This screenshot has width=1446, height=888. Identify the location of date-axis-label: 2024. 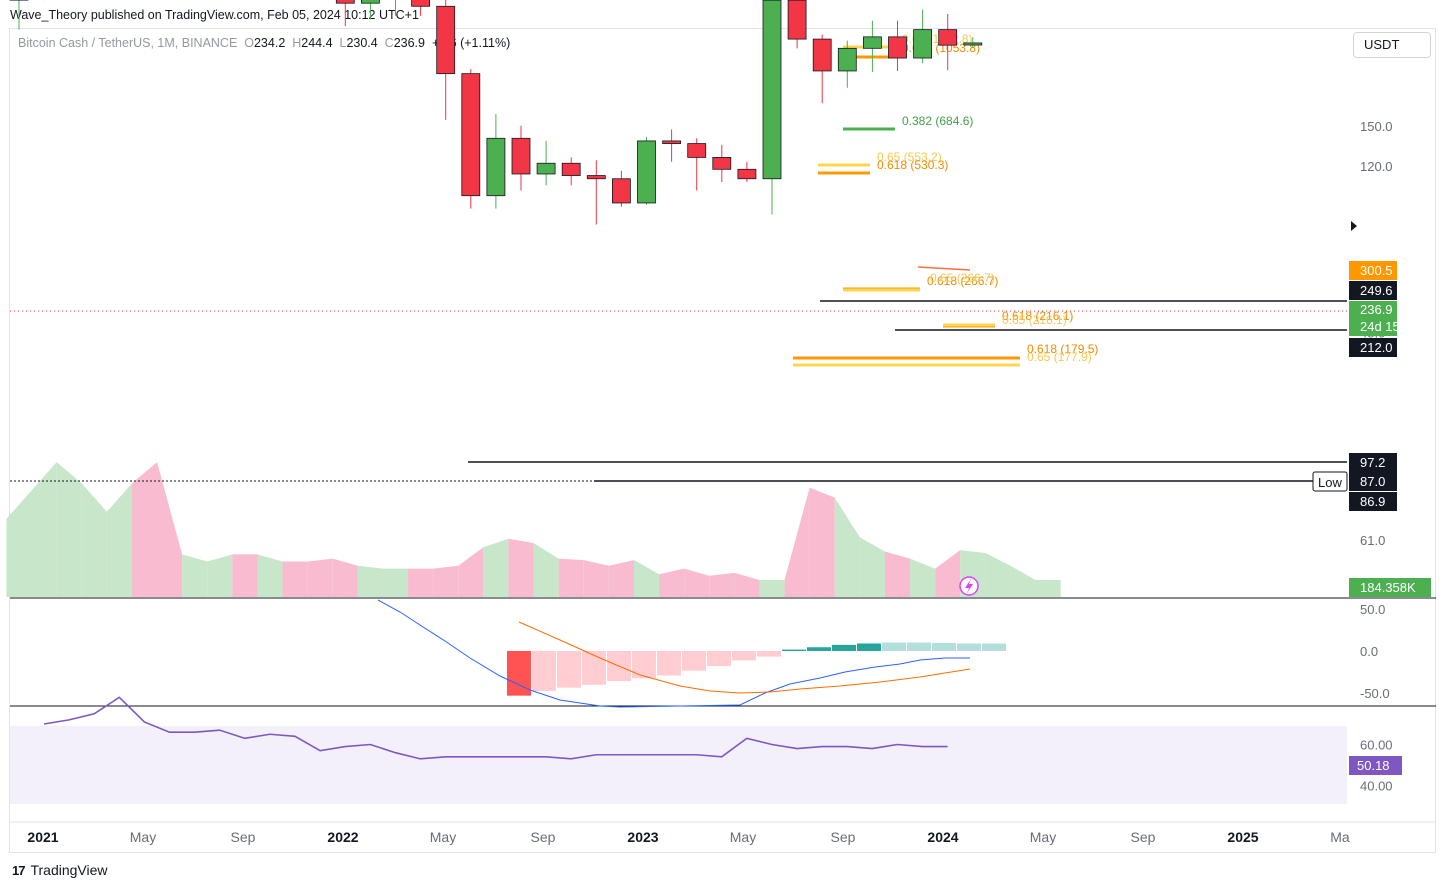
(942, 837).